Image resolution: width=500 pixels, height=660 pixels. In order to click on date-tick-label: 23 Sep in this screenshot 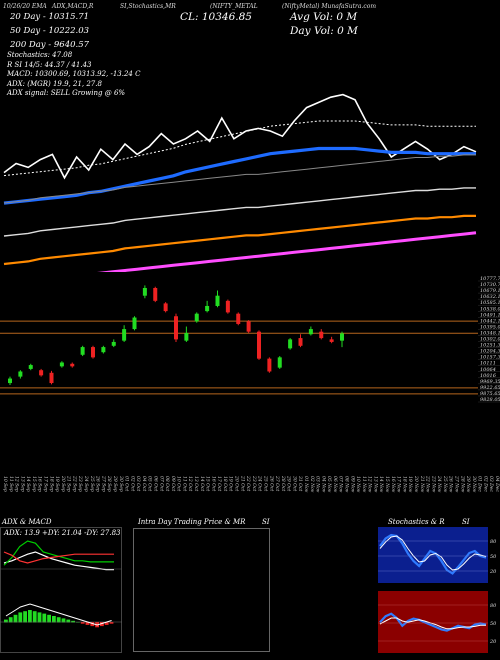, I will do `click(80, 483)`.